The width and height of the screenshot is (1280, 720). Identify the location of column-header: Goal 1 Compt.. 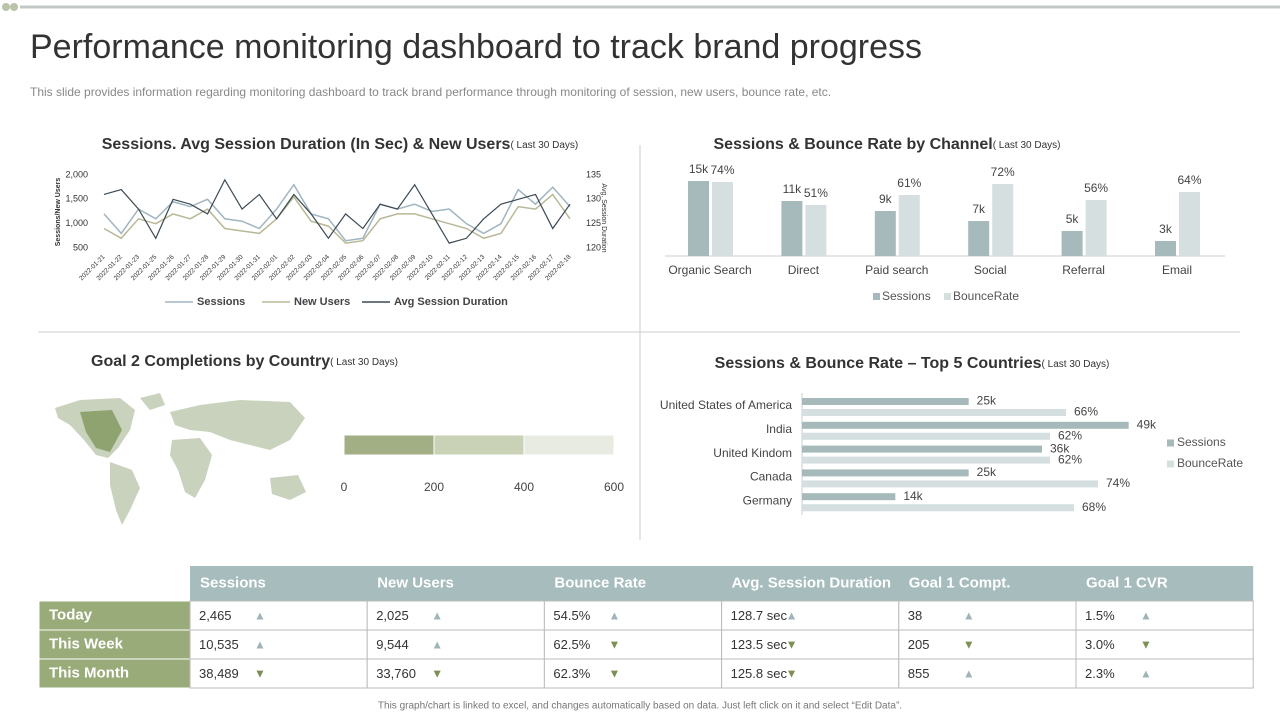
(960, 582).